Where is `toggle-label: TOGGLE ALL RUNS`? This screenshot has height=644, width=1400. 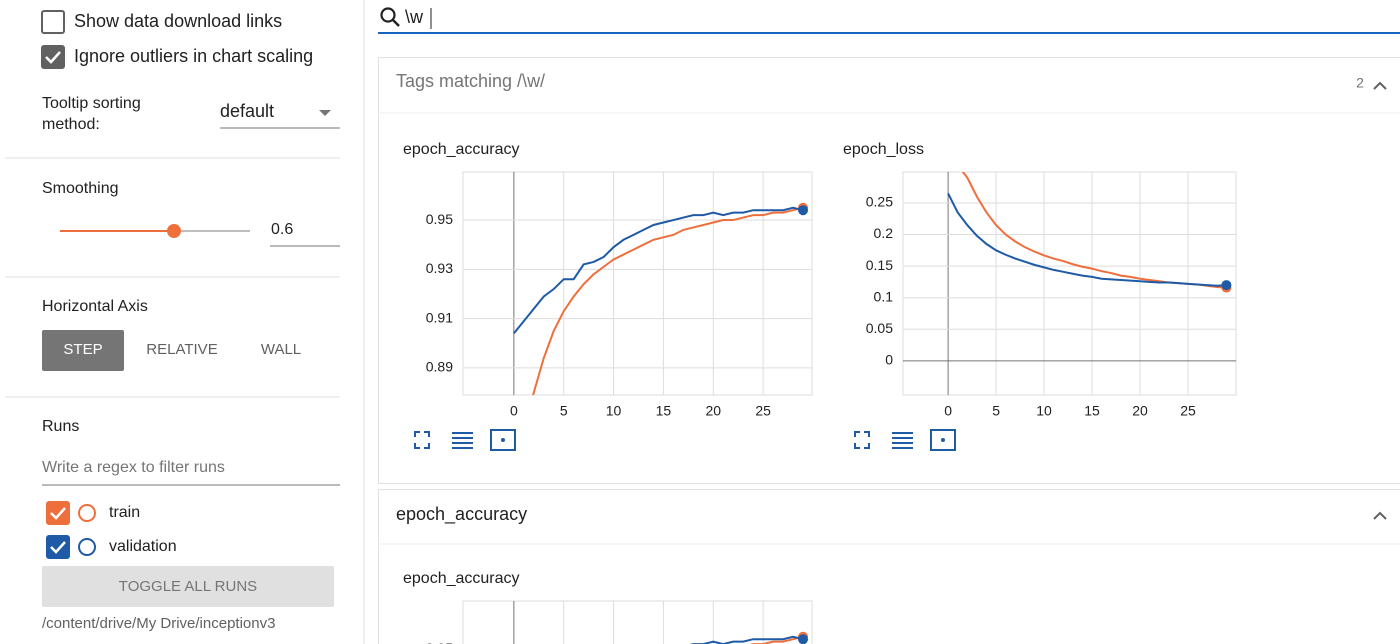
toggle-label: TOGGLE ALL RUNS is located at coordinates (188, 586).